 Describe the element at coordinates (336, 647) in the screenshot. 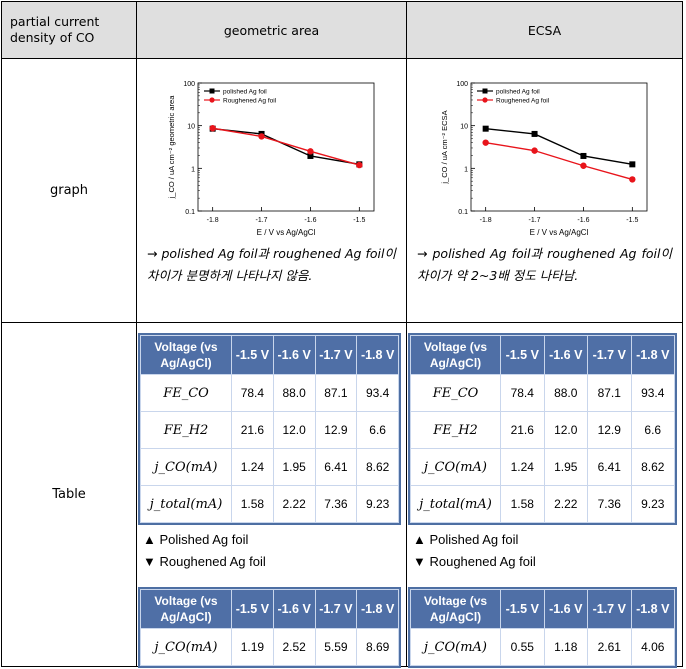

I see `table-cell: 5.59` at that location.